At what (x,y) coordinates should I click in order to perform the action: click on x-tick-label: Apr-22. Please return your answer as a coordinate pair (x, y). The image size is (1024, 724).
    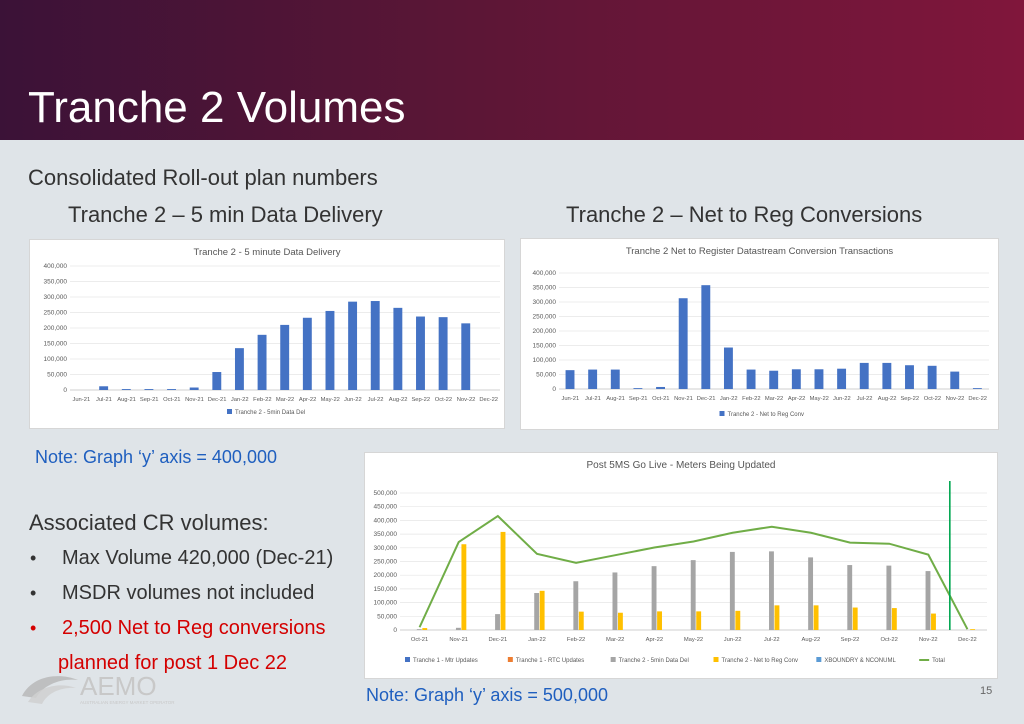
    Looking at the image, I should click on (654, 640).